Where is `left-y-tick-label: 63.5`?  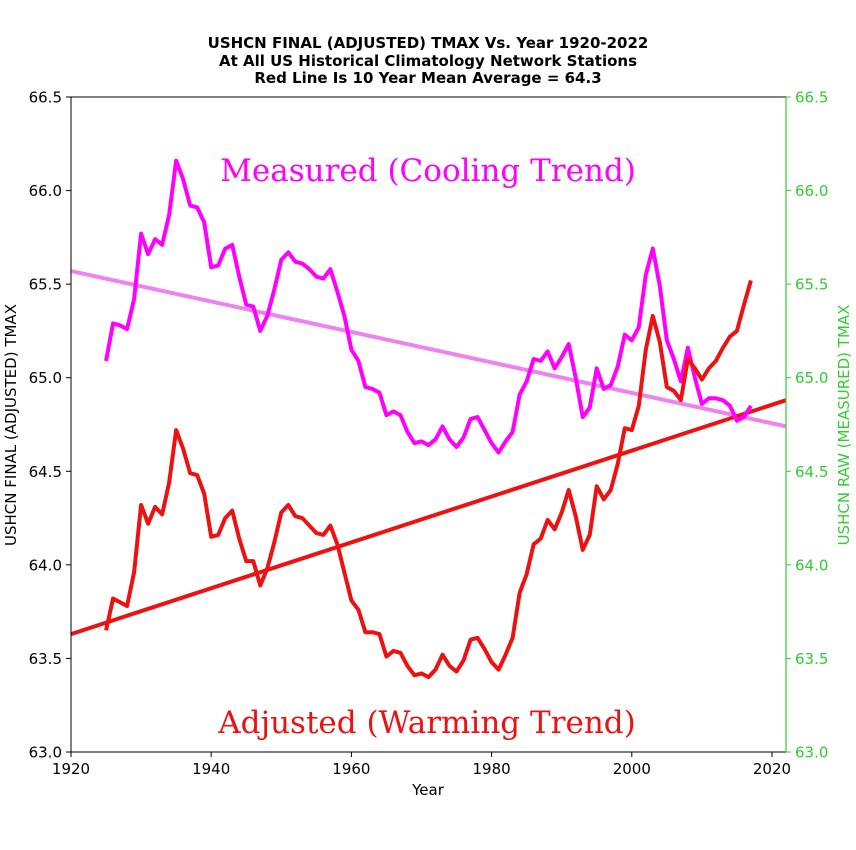
left-y-tick-label: 63.5 is located at coordinates (45, 659).